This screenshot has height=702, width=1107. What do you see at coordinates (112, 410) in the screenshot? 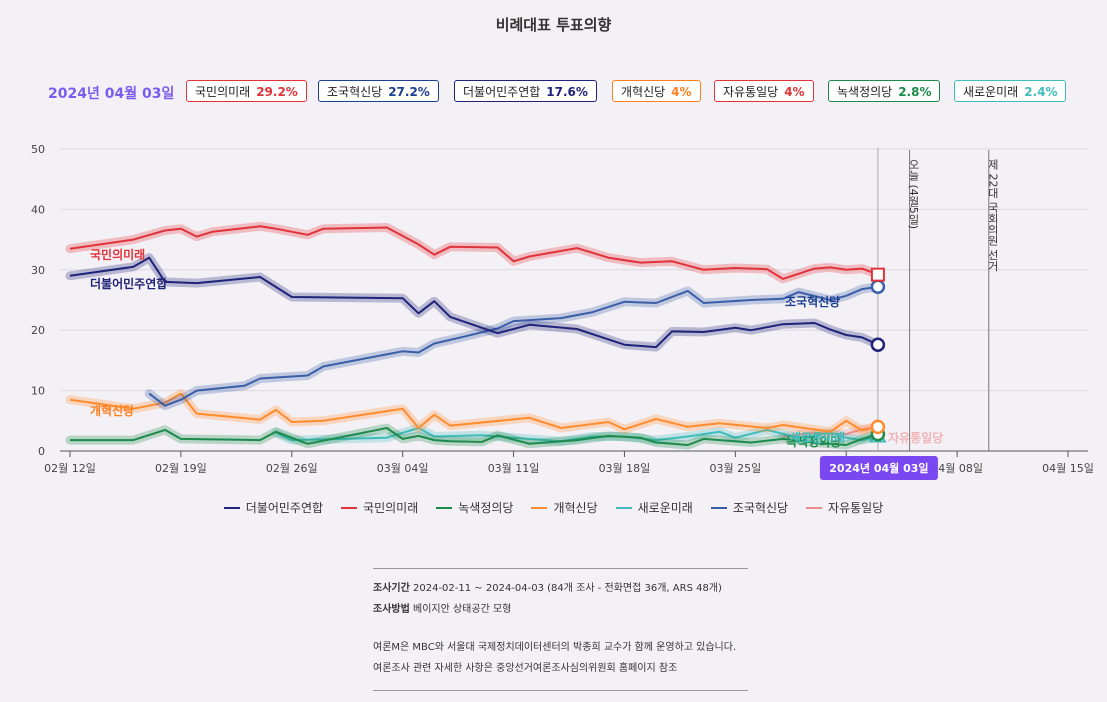
I see `series-label: 개혁신당` at bounding box center [112, 410].